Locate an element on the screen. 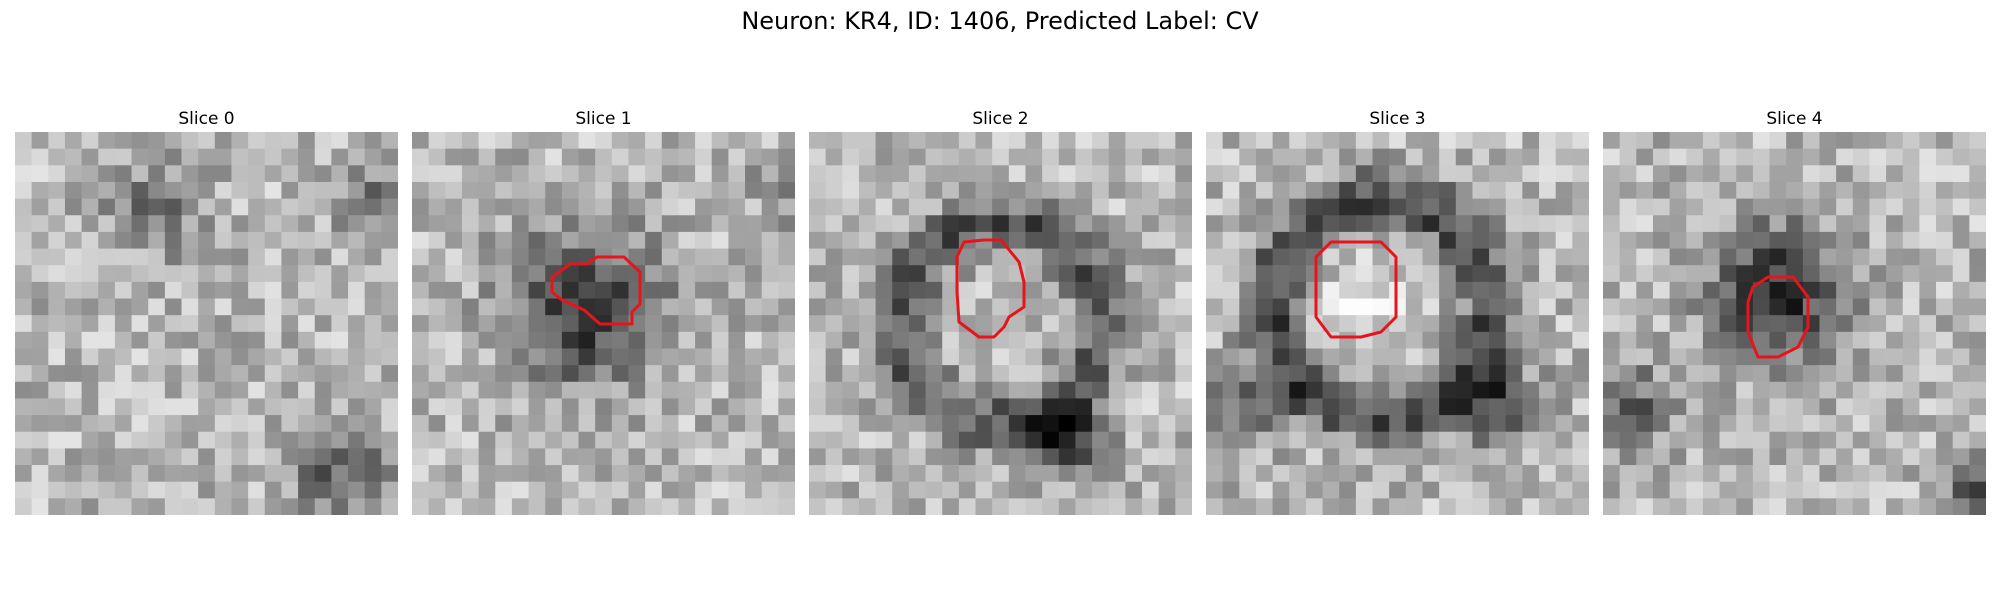 The image size is (2000, 600). slice-title: Slice 3 is located at coordinates (1397, 119).